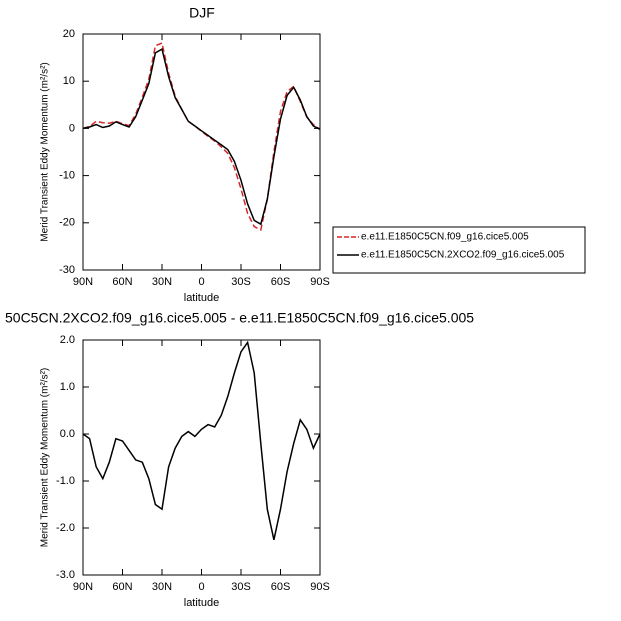 This screenshot has width=621, height=621. I want to click on chart-title: DJF, so click(202, 13).